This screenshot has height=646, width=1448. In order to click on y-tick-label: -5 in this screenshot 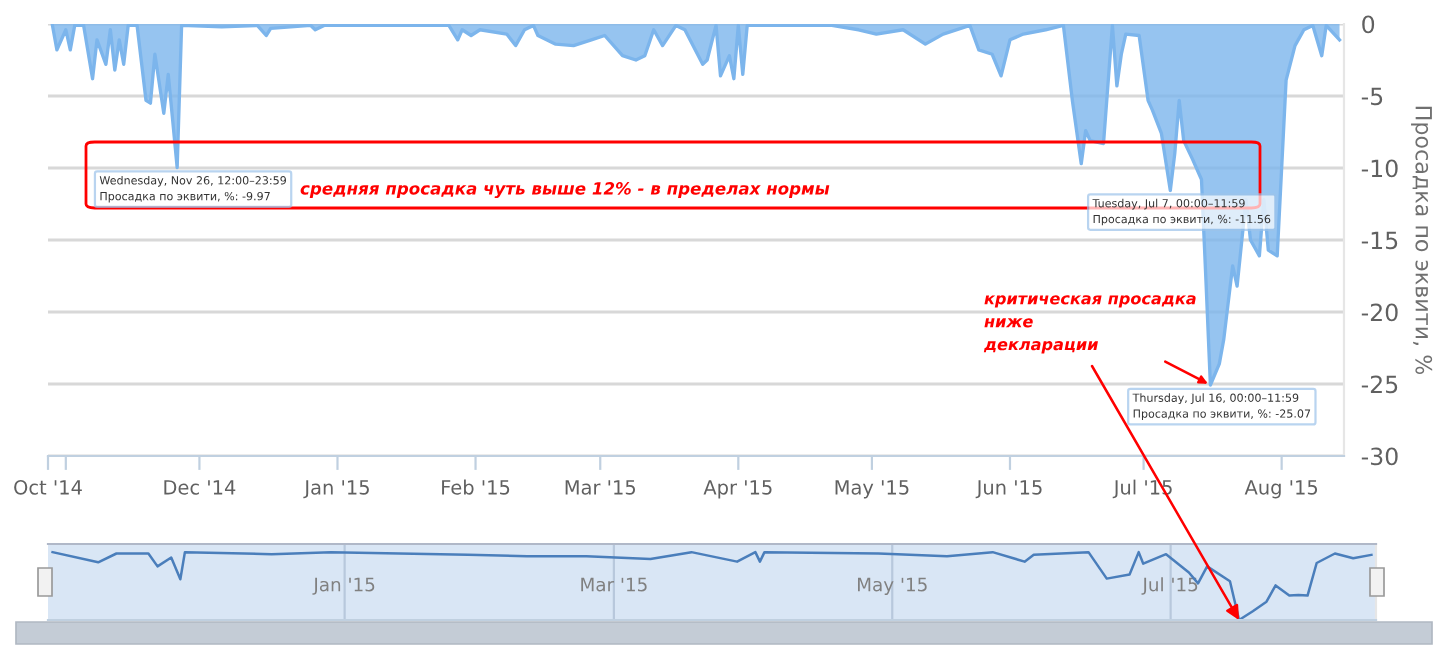, I will do `click(1372, 96)`.